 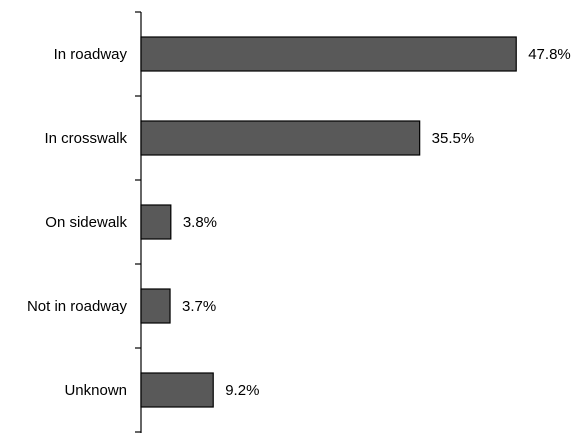 I want to click on category-label: In crosswalk, so click(x=85, y=138).